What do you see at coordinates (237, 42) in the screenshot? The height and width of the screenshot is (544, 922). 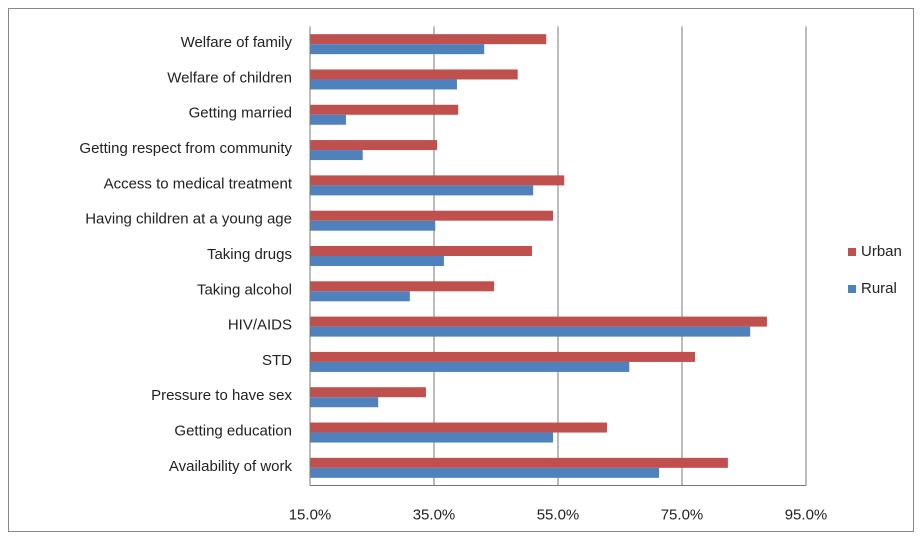 I see `y-tick-label: Welfare of family` at bounding box center [237, 42].